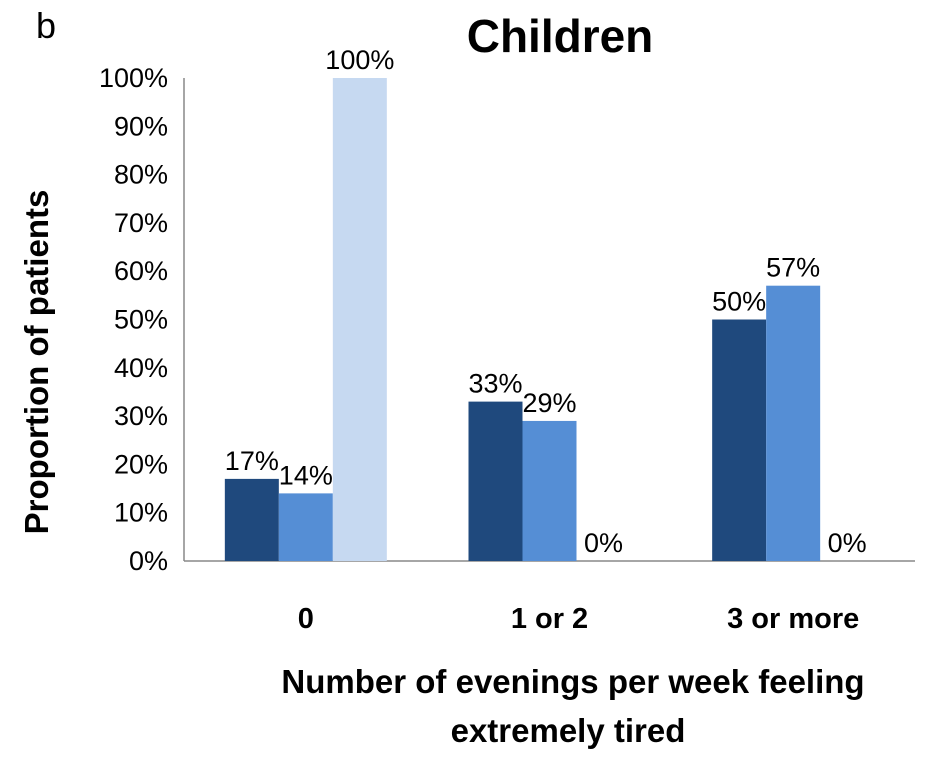 This screenshot has height=764, width=943. Describe the element at coordinates (141, 464) in the screenshot. I see `y-tick-label: 20%` at that location.